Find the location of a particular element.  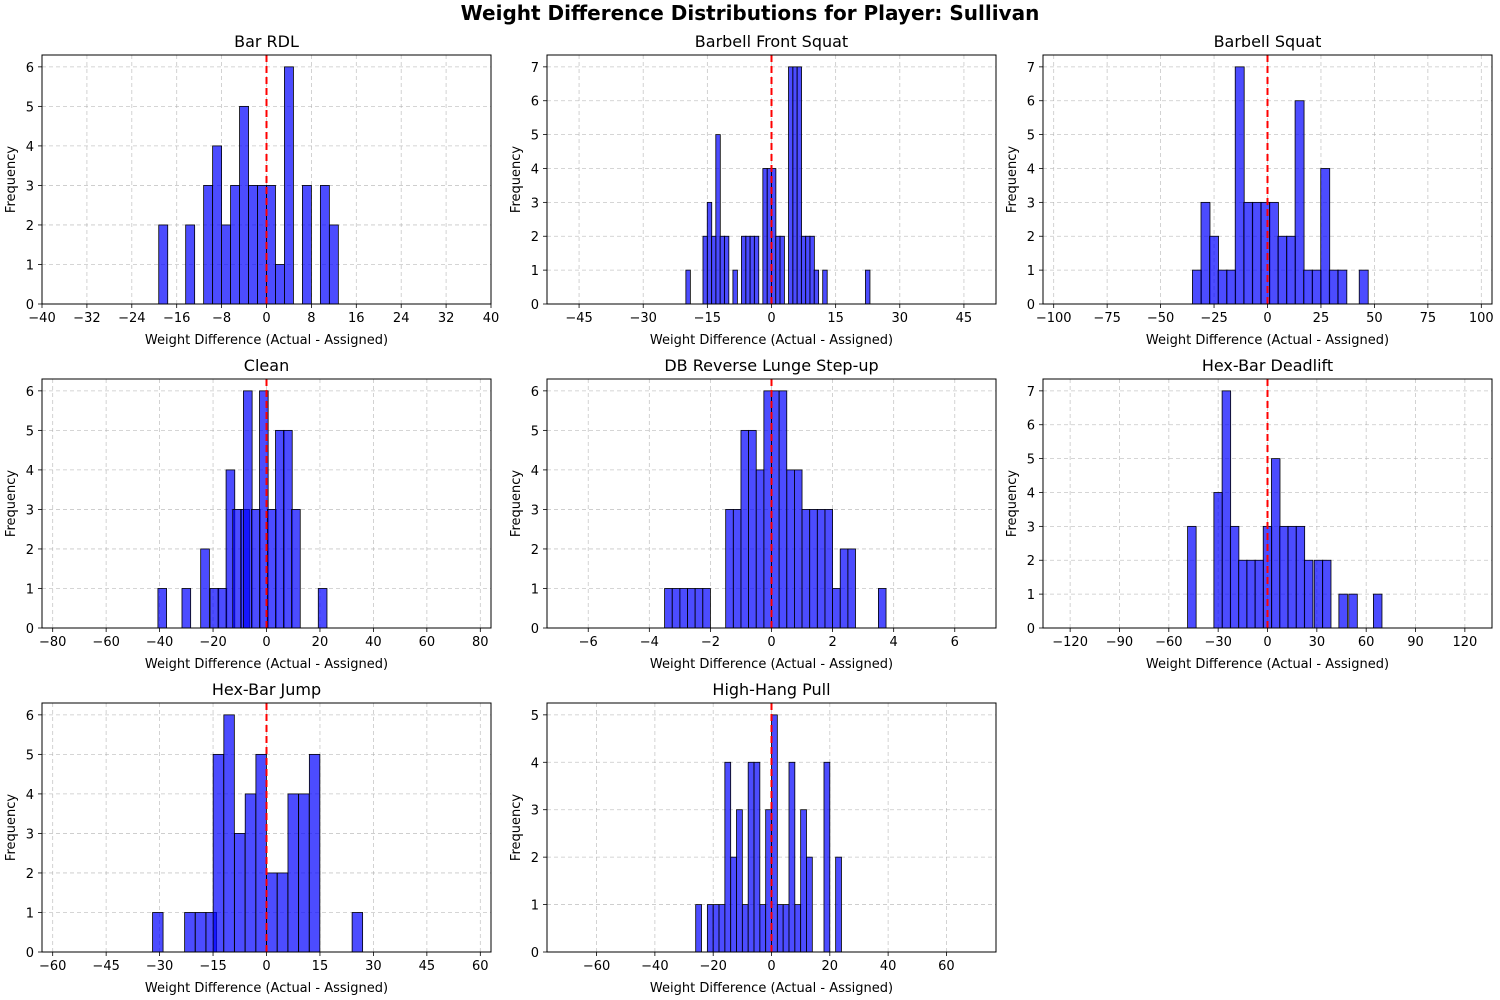

panel-title: Bar RDL is located at coordinates (266, 41).